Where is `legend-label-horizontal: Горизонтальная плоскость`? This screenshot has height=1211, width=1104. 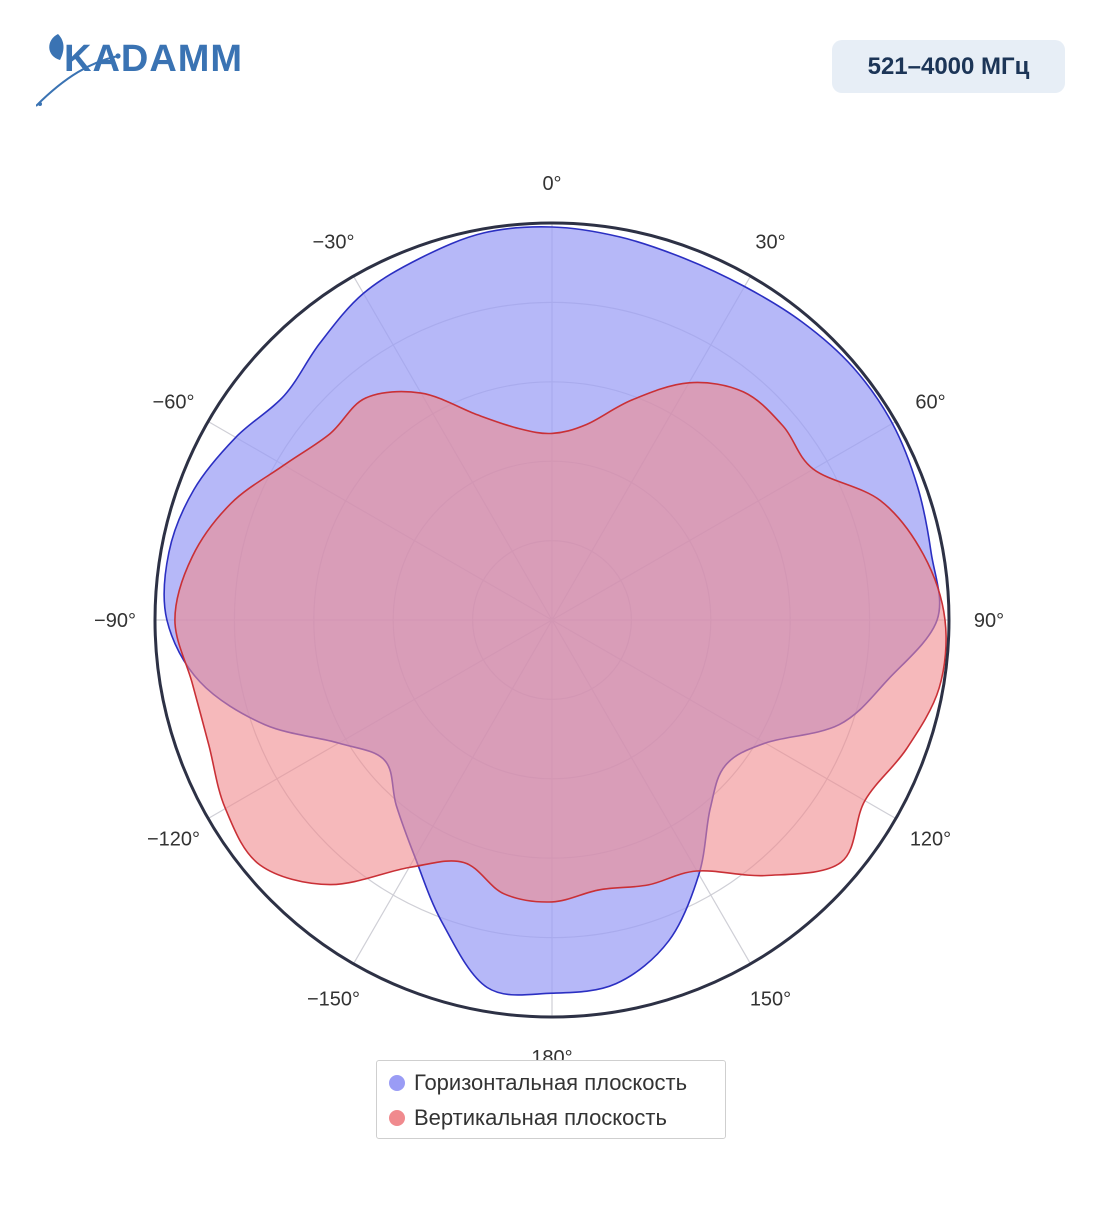
legend-label-horizontal: Горизонтальная плоскость is located at coordinates (551, 1082).